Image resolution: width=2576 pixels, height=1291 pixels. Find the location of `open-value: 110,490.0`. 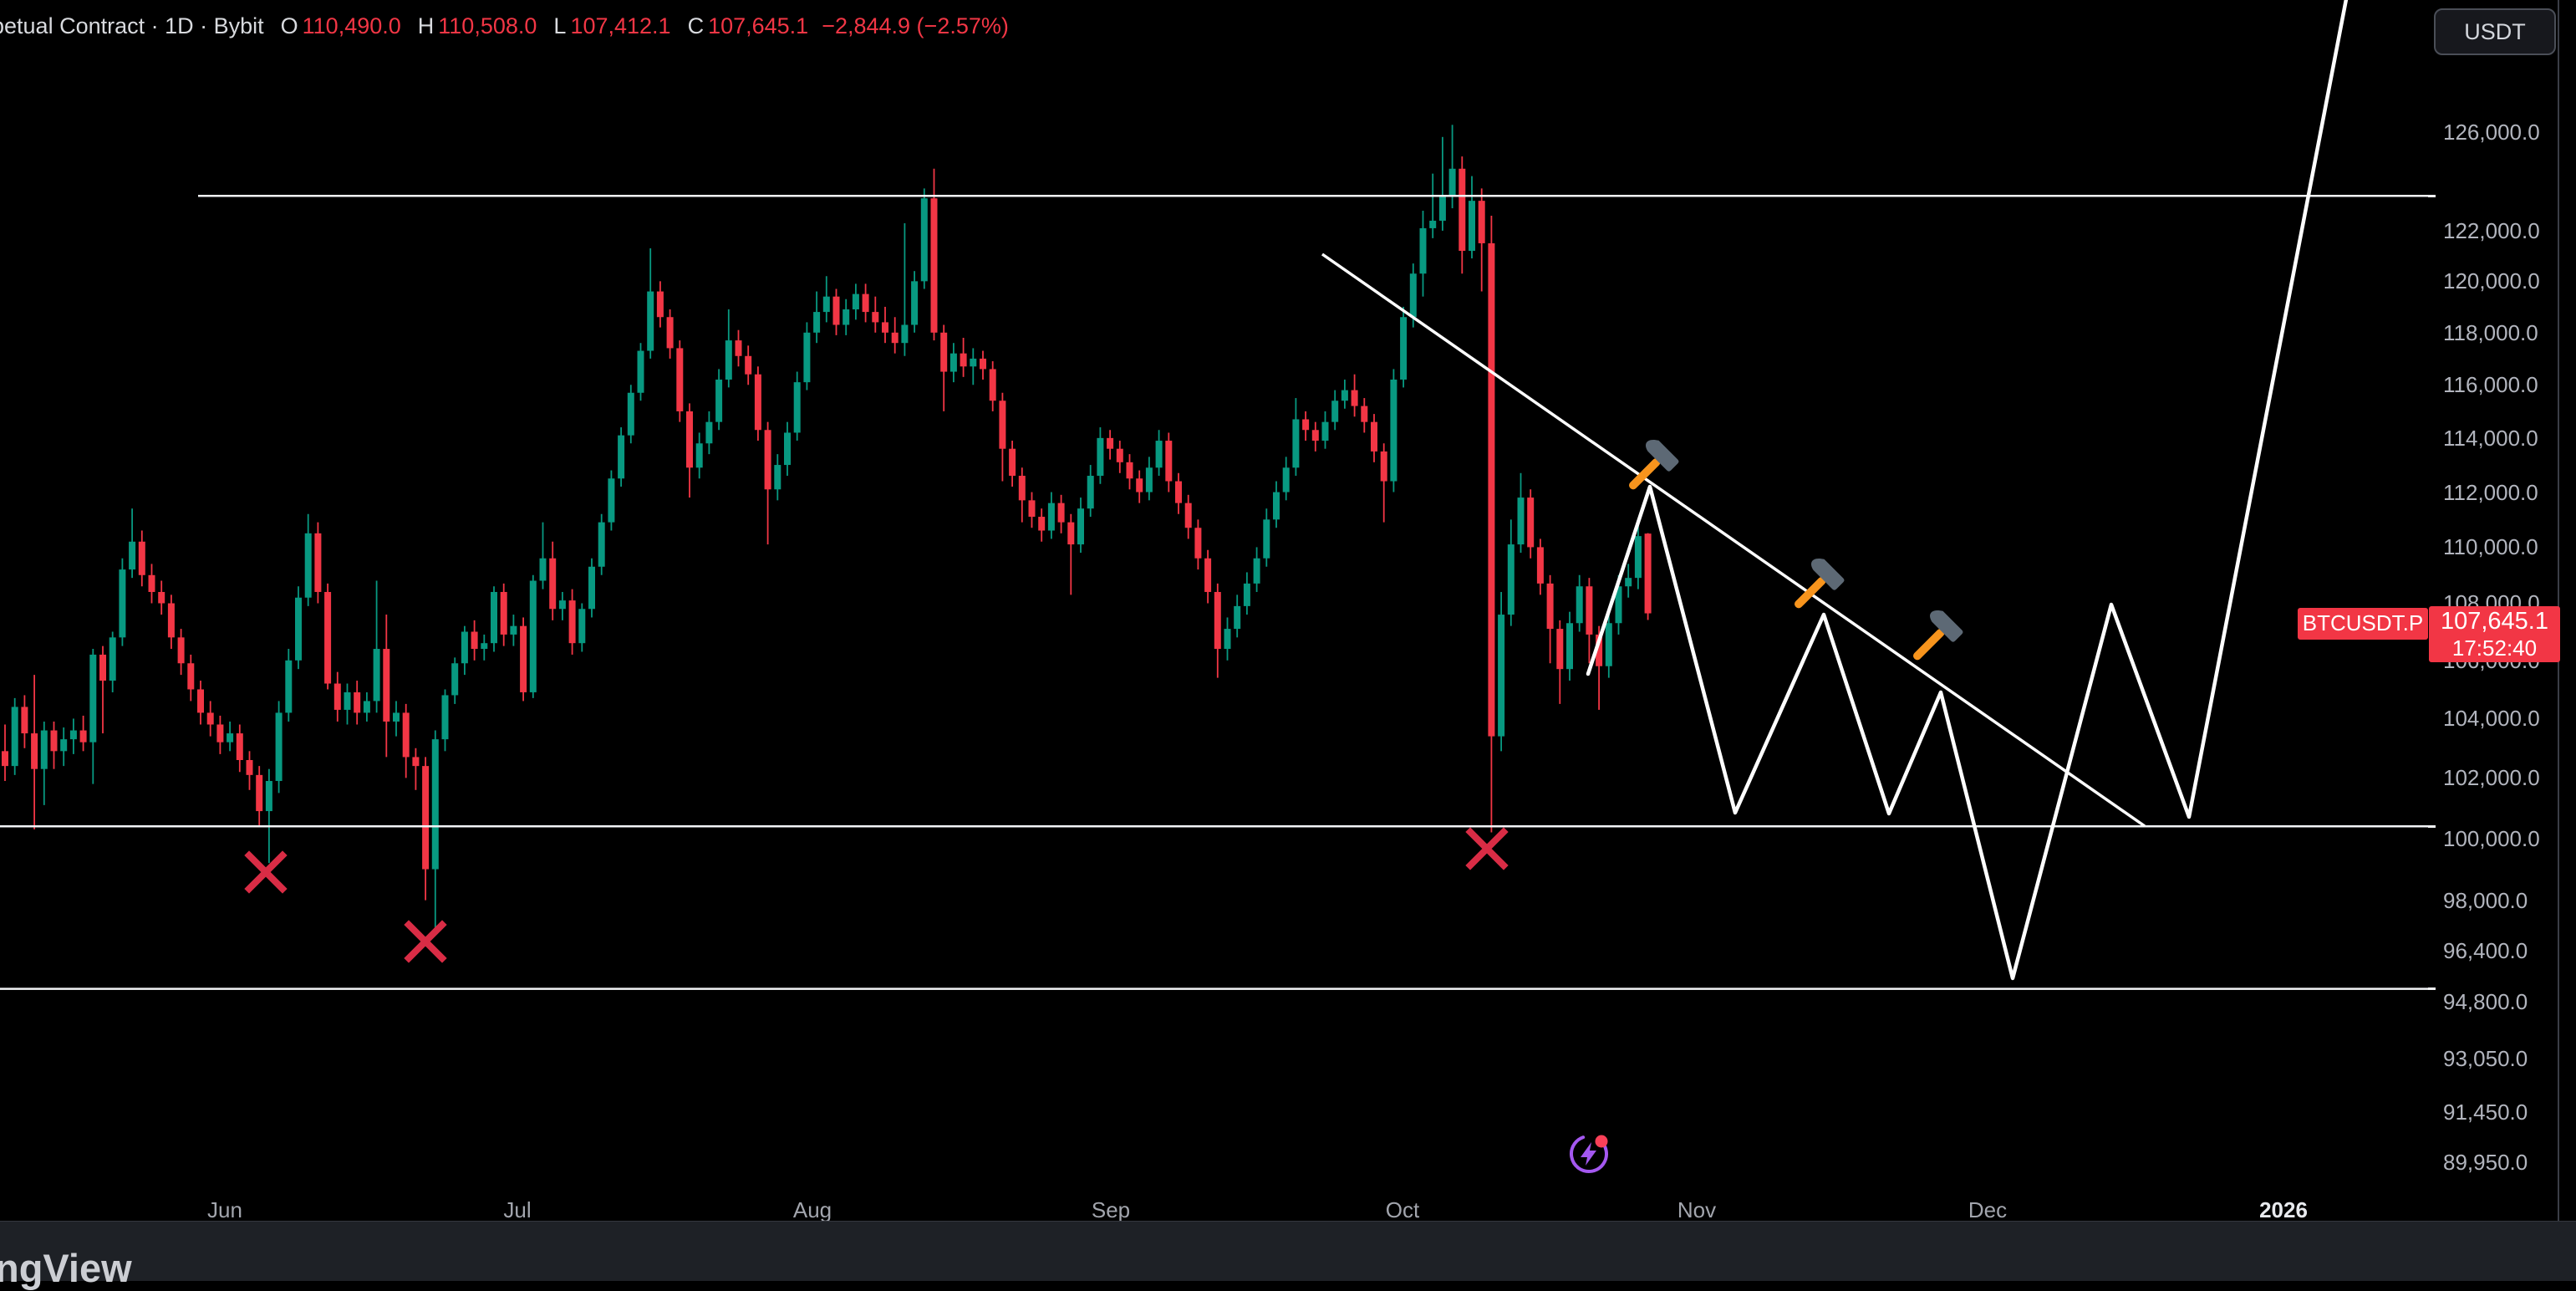

open-value: 110,490.0 is located at coordinates (351, 25).